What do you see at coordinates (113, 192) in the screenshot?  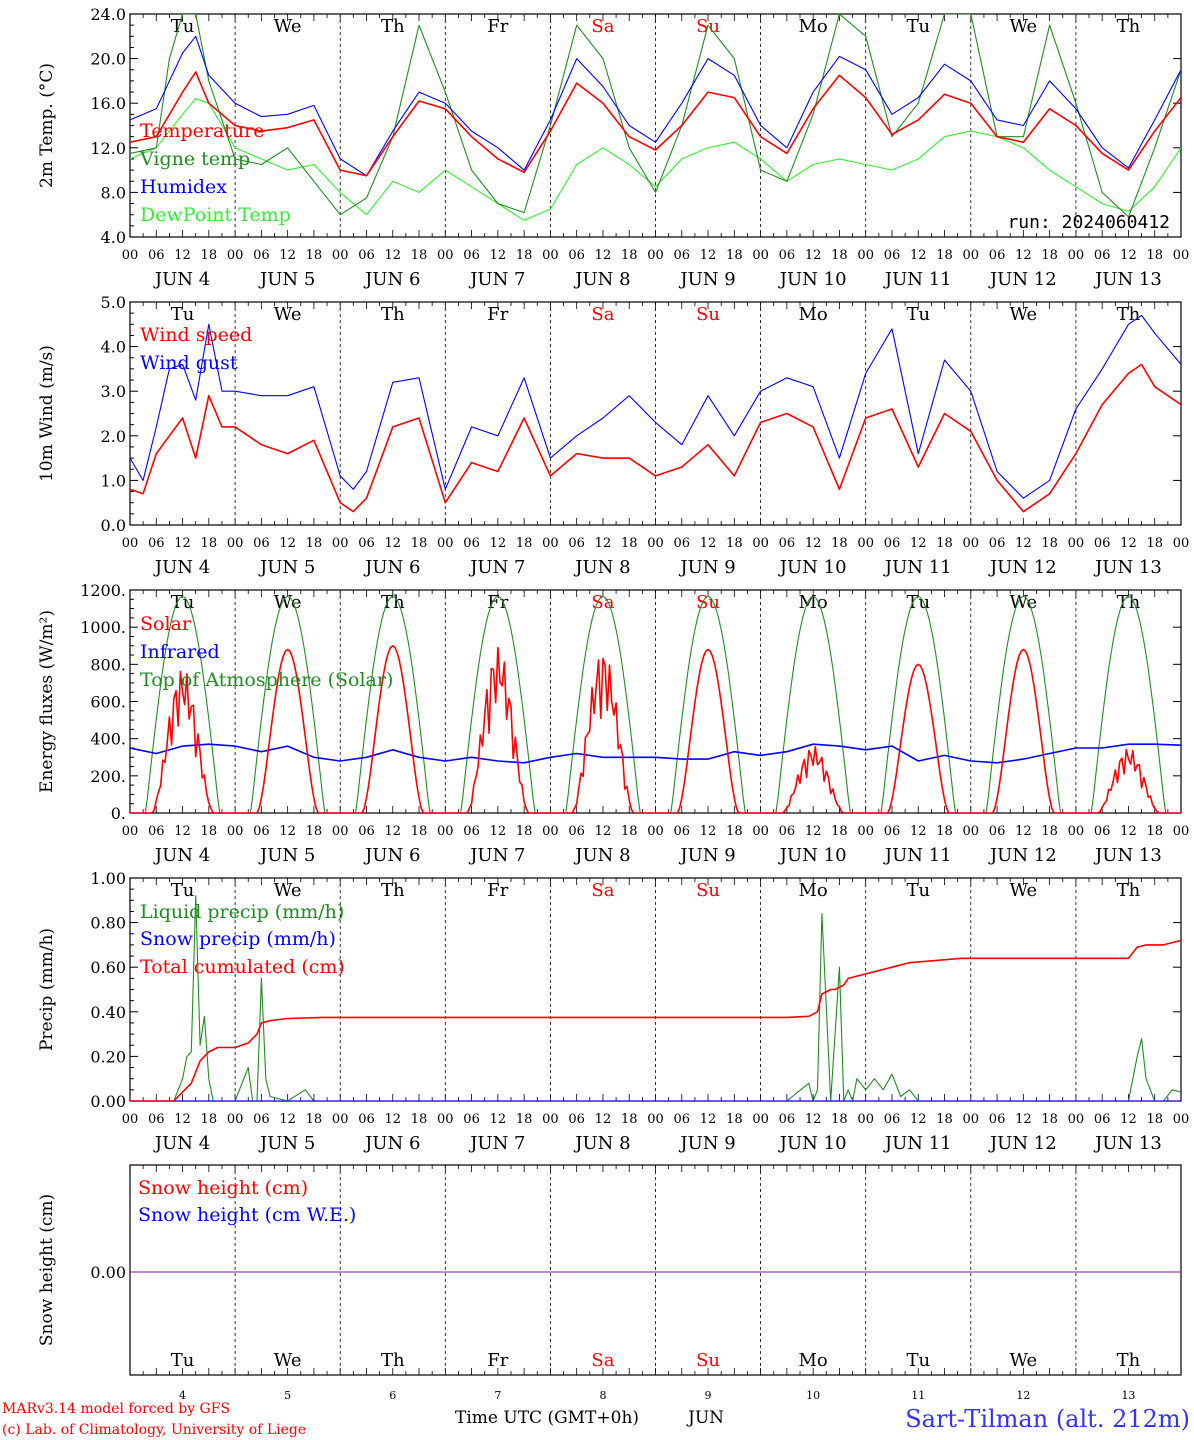 I see `y-tick-label: 8.0` at bounding box center [113, 192].